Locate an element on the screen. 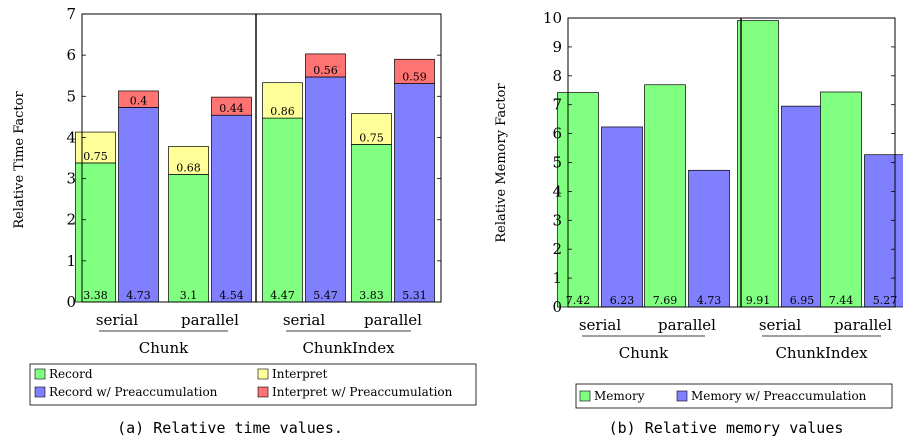 The image size is (903, 442). time-chart-ytick-label: 0 is located at coordinates (71, 302).